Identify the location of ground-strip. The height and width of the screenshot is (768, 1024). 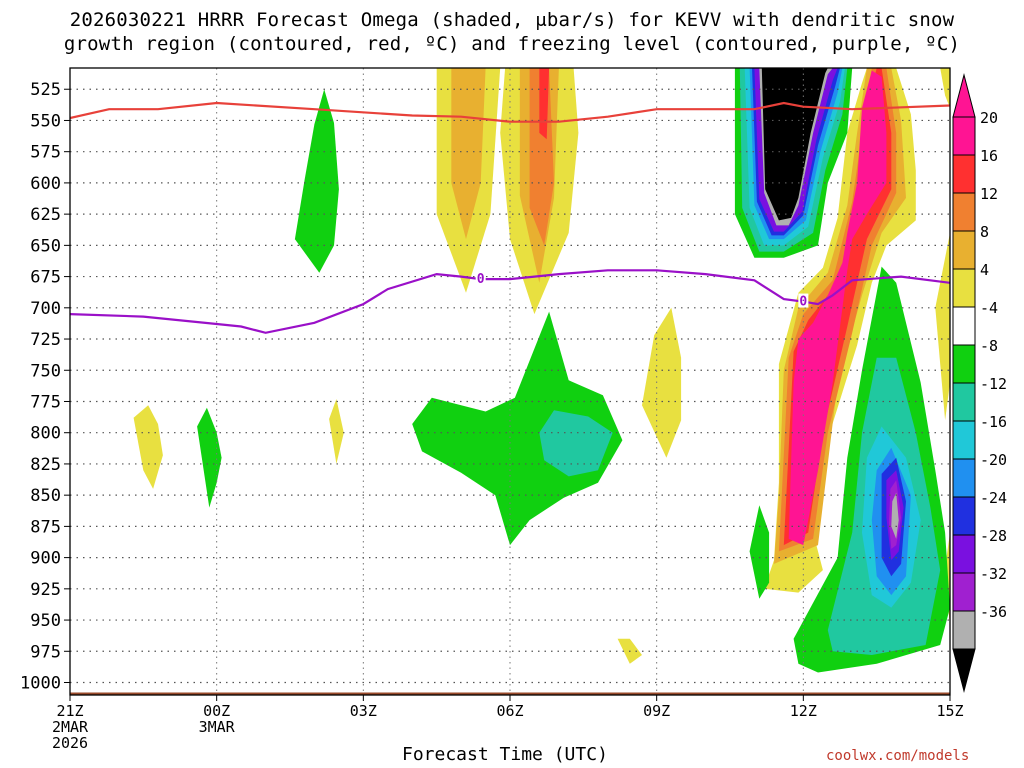
(510, 693).